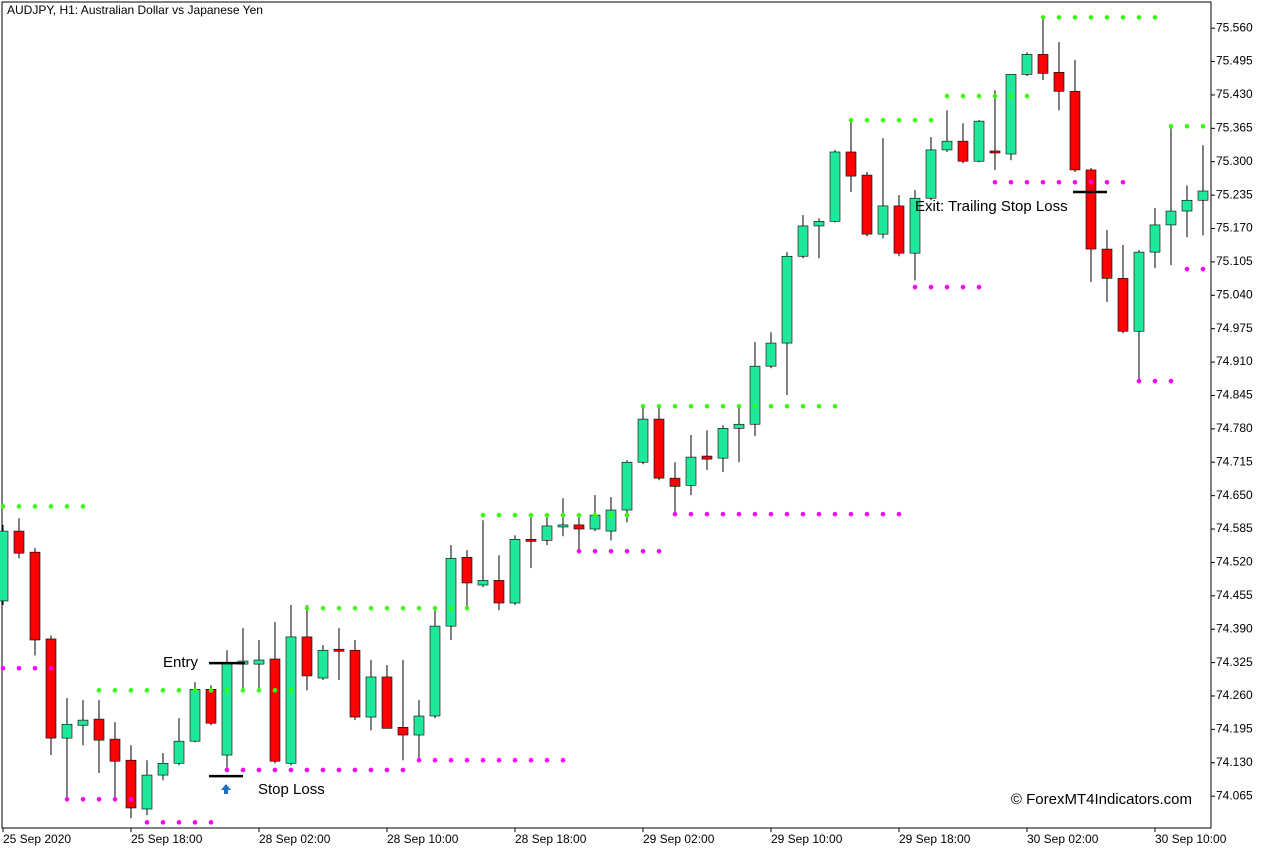  I want to click on y-tick-label: 75.300, so click(1234, 161).